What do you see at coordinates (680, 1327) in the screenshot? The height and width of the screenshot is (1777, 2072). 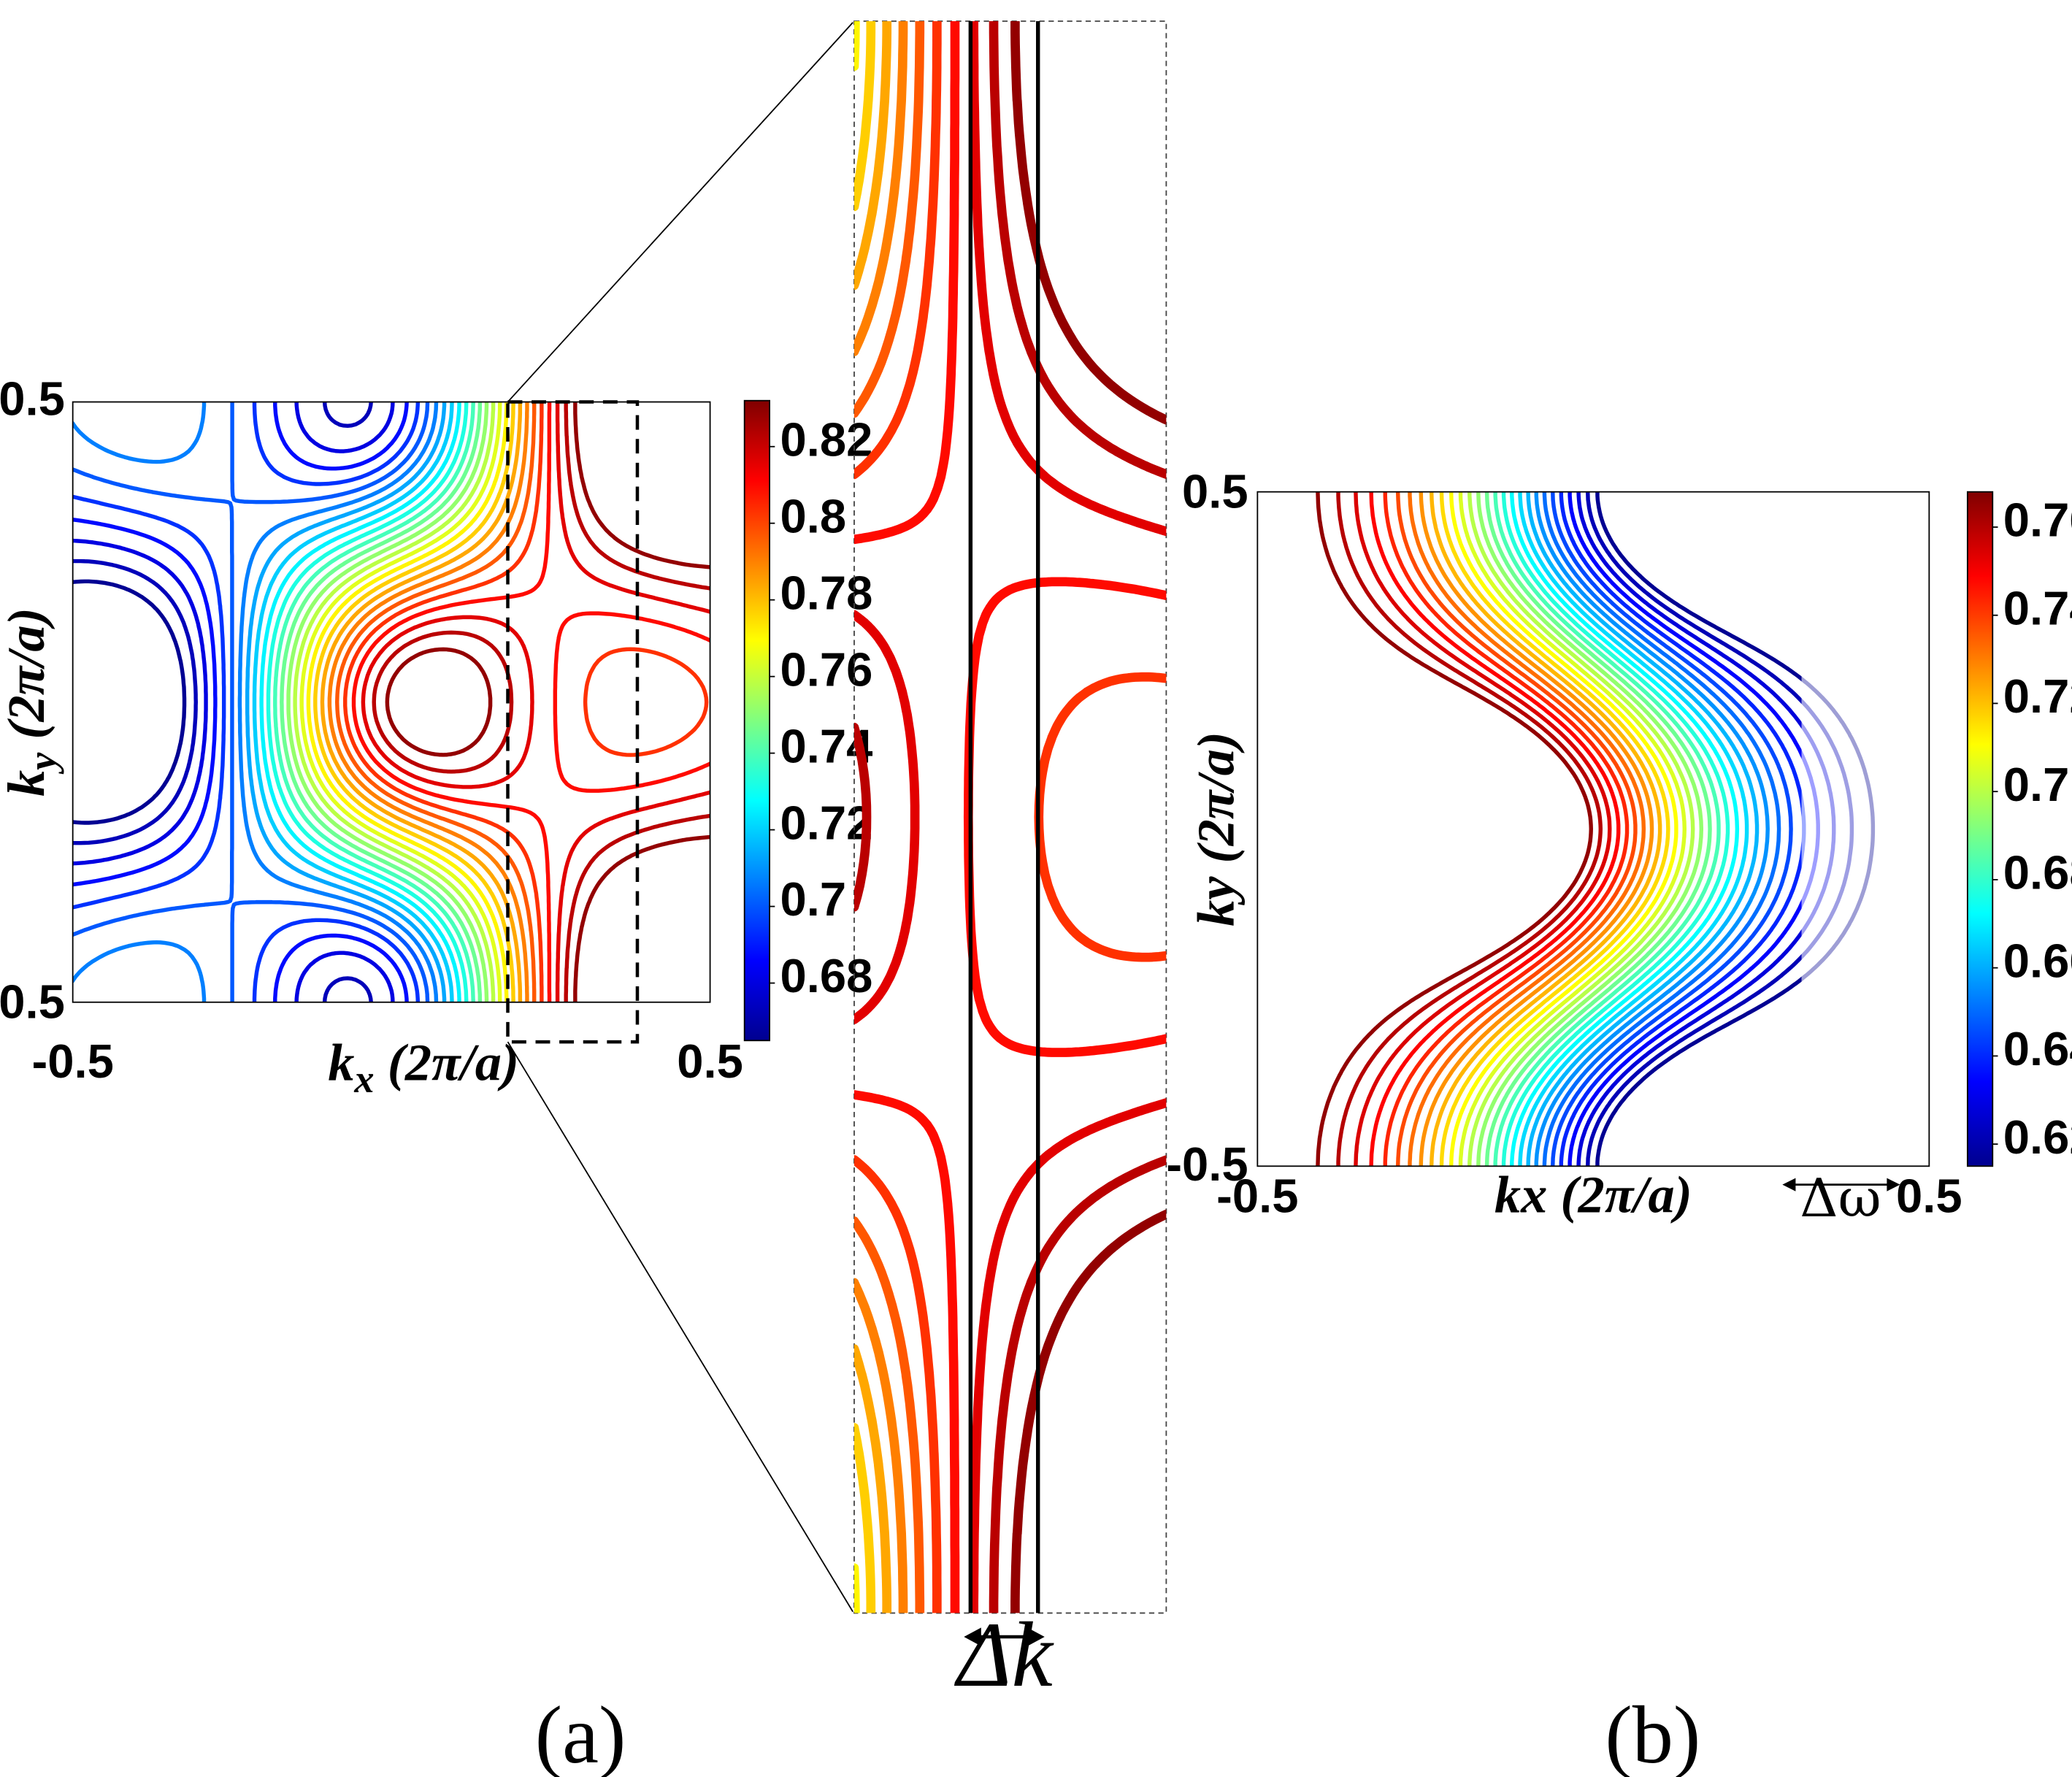 I see `zoom-line-bottom` at bounding box center [680, 1327].